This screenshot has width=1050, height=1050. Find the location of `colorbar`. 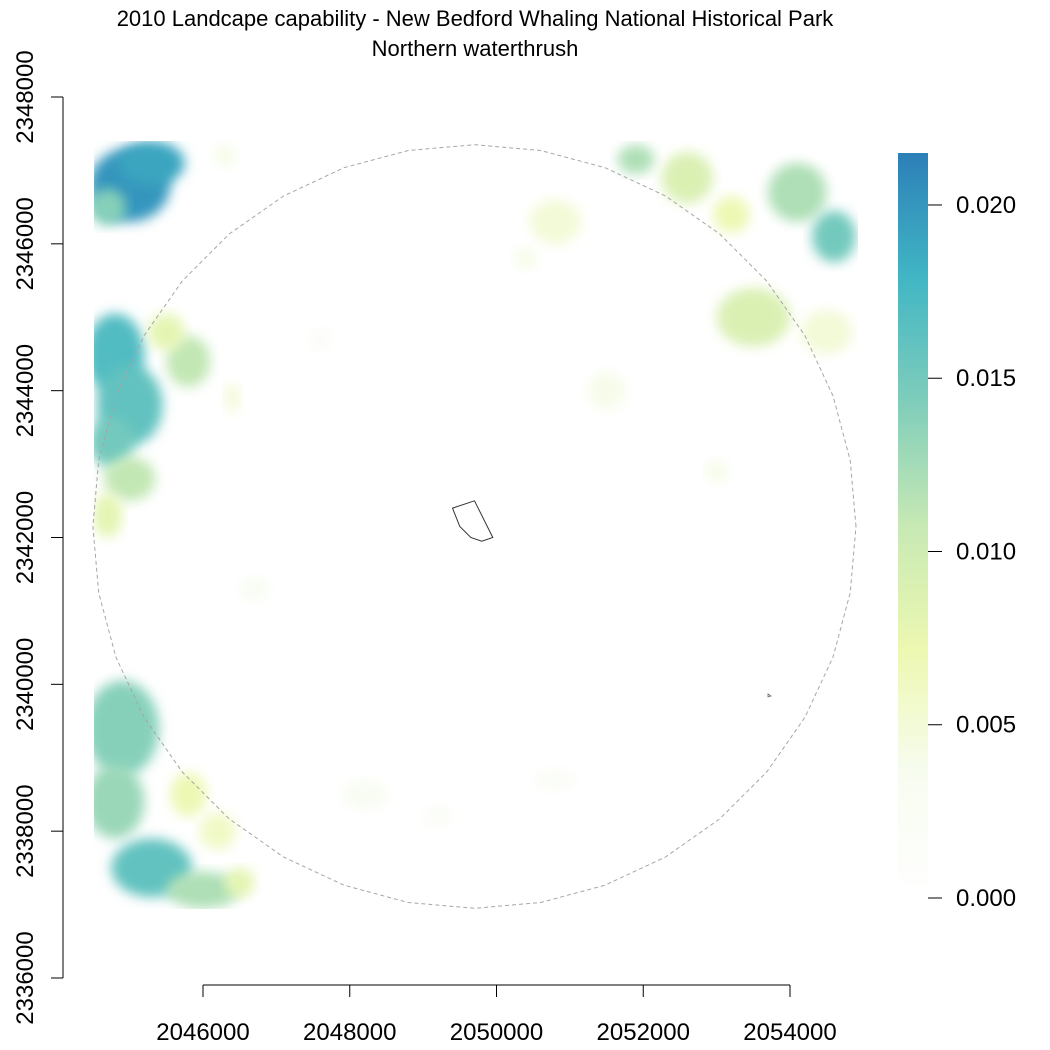

colorbar is located at coordinates (913, 525).